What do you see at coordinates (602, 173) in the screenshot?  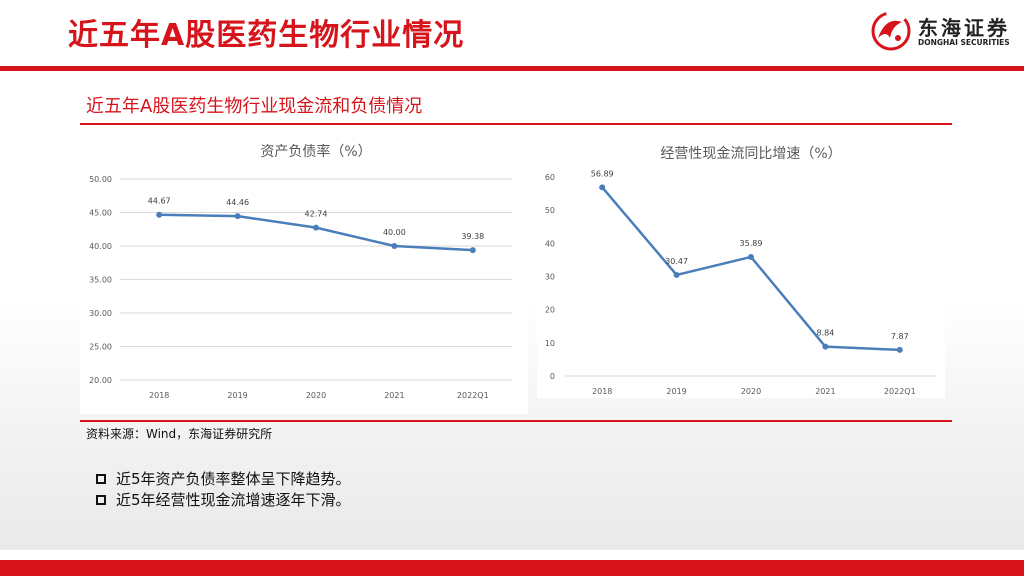 I see `data-label: 56.89` at bounding box center [602, 173].